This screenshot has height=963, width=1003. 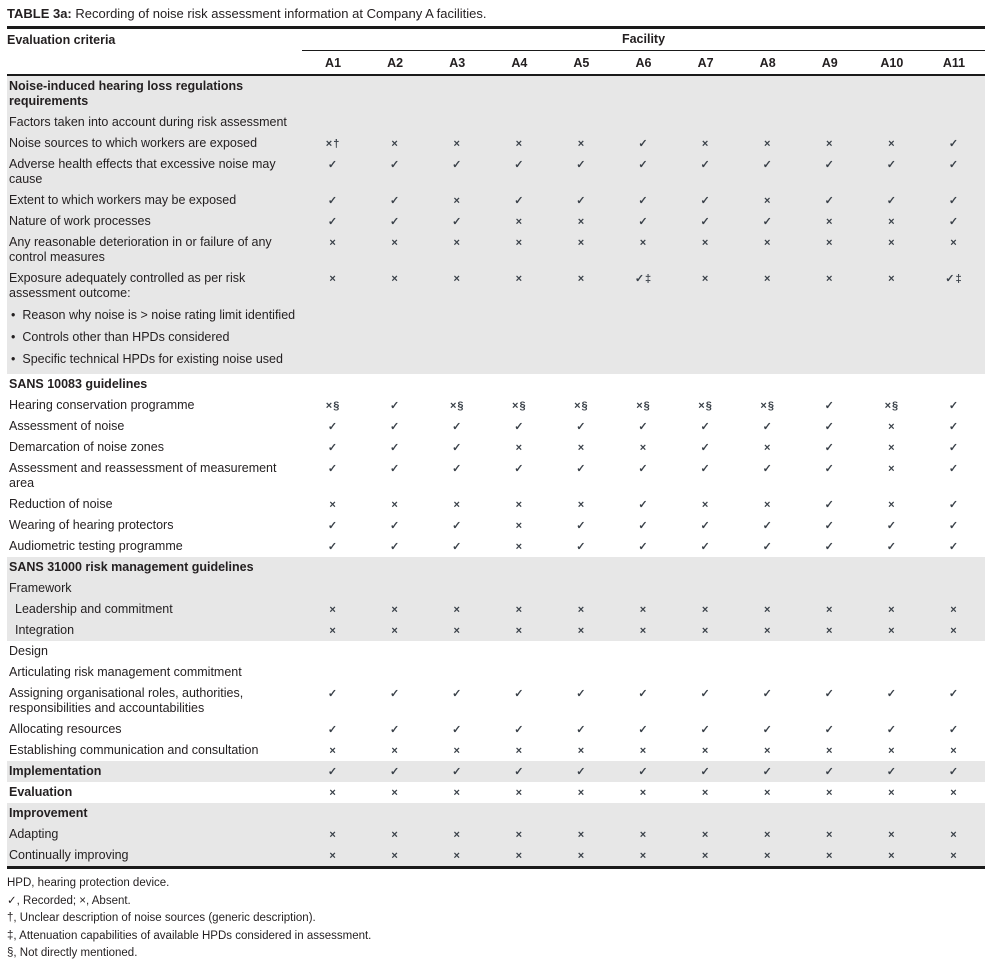 What do you see at coordinates (67, 426) in the screenshot?
I see `row-label-text: Assessment of noise` at bounding box center [67, 426].